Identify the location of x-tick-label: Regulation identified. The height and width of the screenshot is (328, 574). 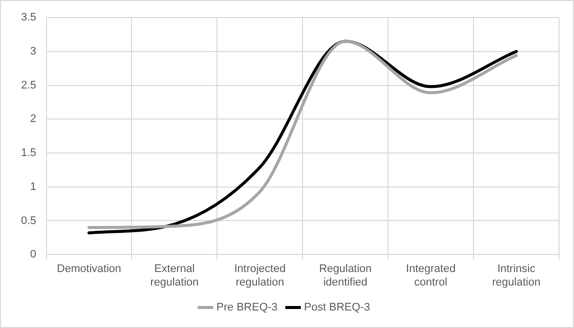
(345, 275).